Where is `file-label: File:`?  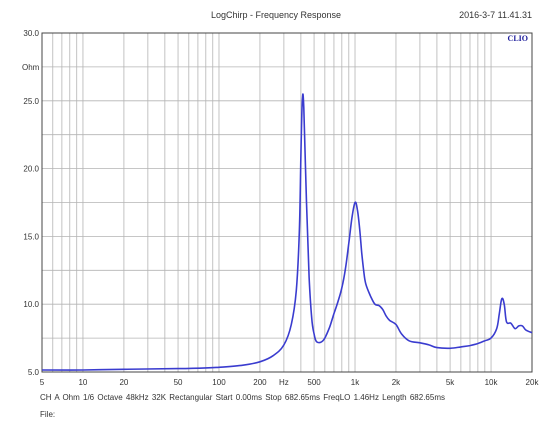
file-label: File: is located at coordinates (48, 414).